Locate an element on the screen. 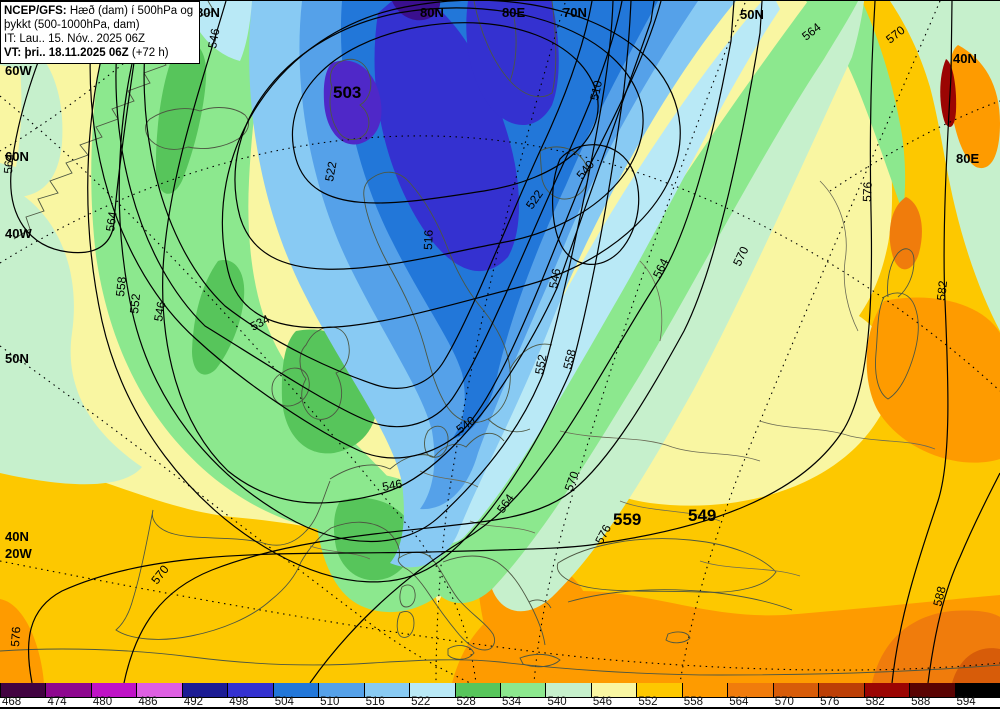 The height and width of the screenshot is (709, 1000). legend-value: 492 is located at coordinates (204, 702).